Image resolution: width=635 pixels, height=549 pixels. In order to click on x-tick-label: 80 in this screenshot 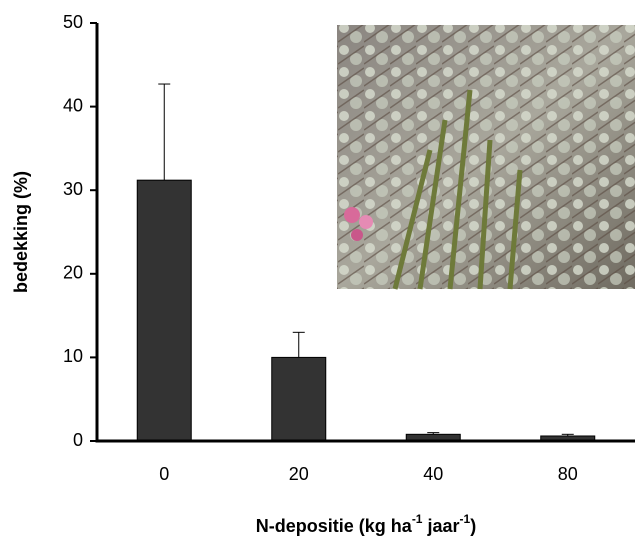, I will do `click(568, 474)`.